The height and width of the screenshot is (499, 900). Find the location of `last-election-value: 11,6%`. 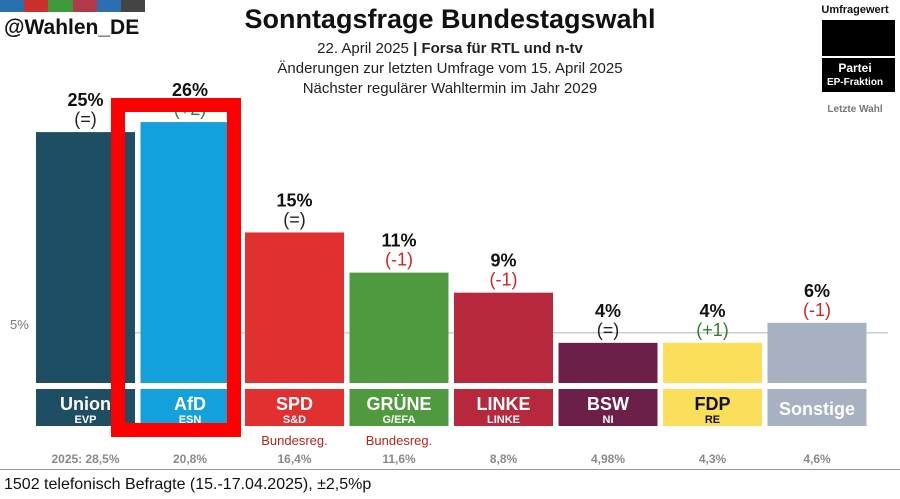

last-election-value: 11,6% is located at coordinates (399, 459).